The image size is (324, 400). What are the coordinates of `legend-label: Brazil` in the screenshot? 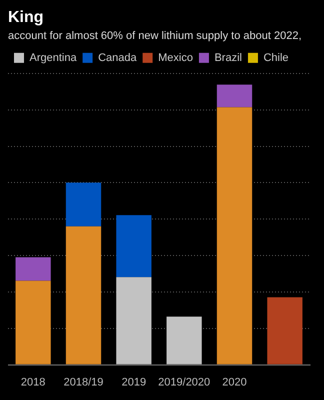 It's located at (228, 58).